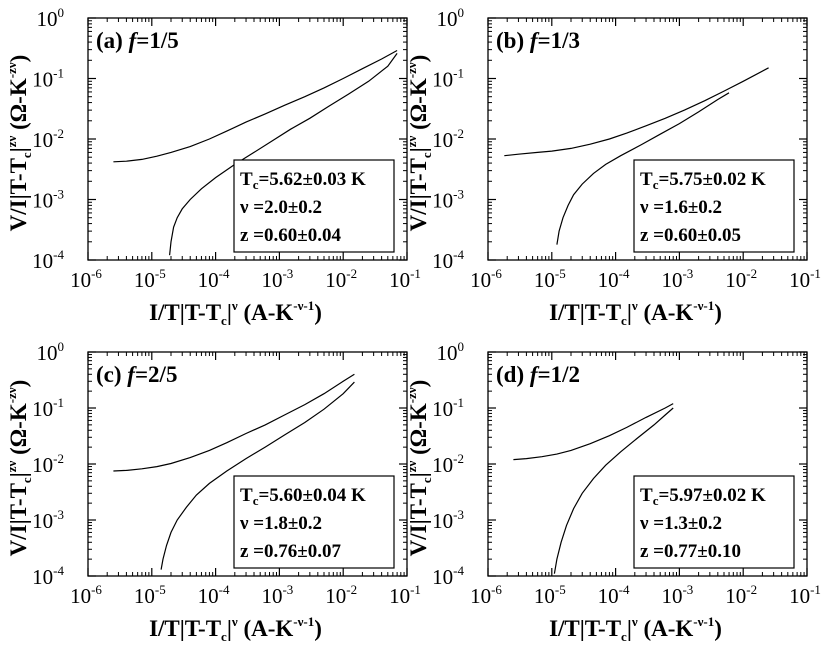 This screenshot has height=669, width=830. I want to click on param-z: z =0.60±0.05, so click(690, 235).